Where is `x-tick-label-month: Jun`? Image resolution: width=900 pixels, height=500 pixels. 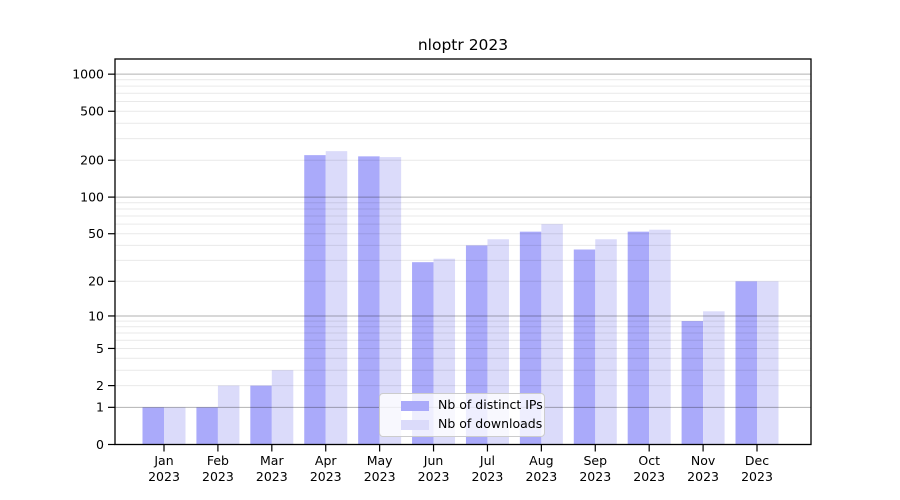
x-tick-label-month: Jun is located at coordinates (433, 460).